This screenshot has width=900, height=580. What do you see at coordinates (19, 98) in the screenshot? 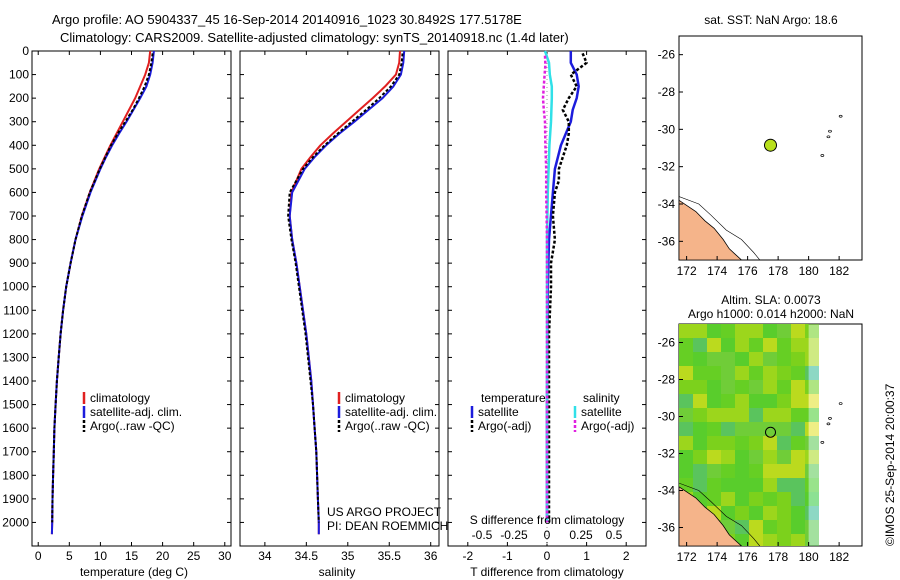
I see `y-tick-label: 200` at bounding box center [19, 98].